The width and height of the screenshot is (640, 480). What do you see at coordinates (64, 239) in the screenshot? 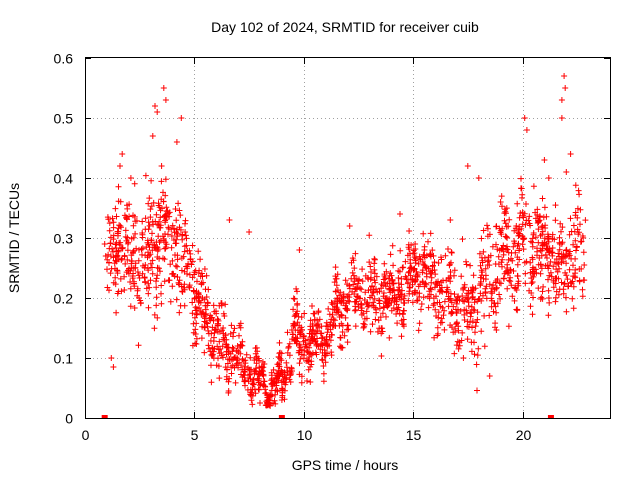
I see `y-tick-label: 0.3` at bounding box center [64, 239].